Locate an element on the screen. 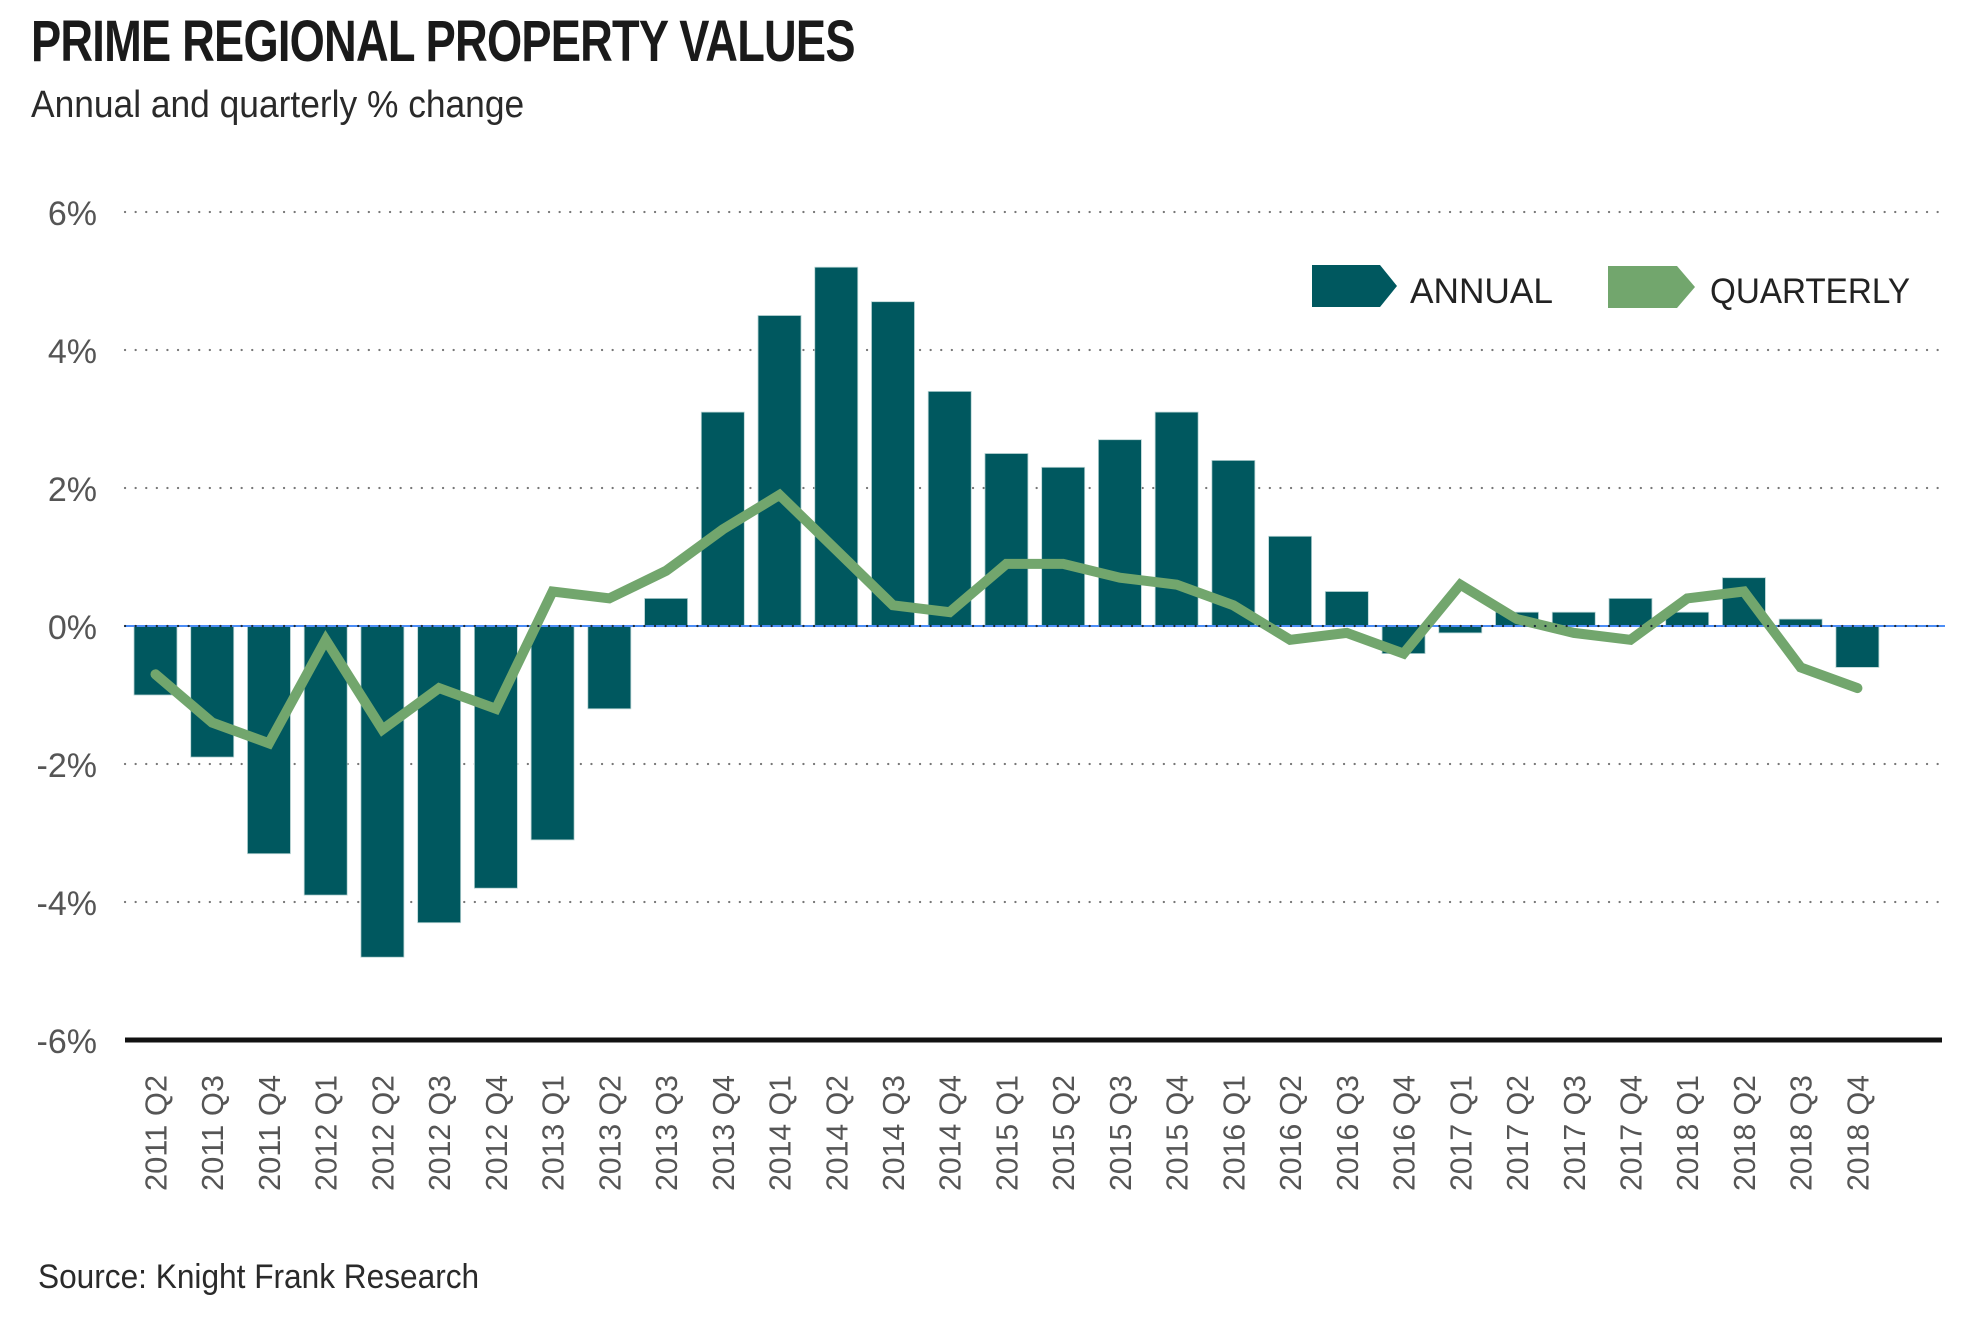  x-tick-label: 2013 Q2 is located at coordinates (609, 1133).